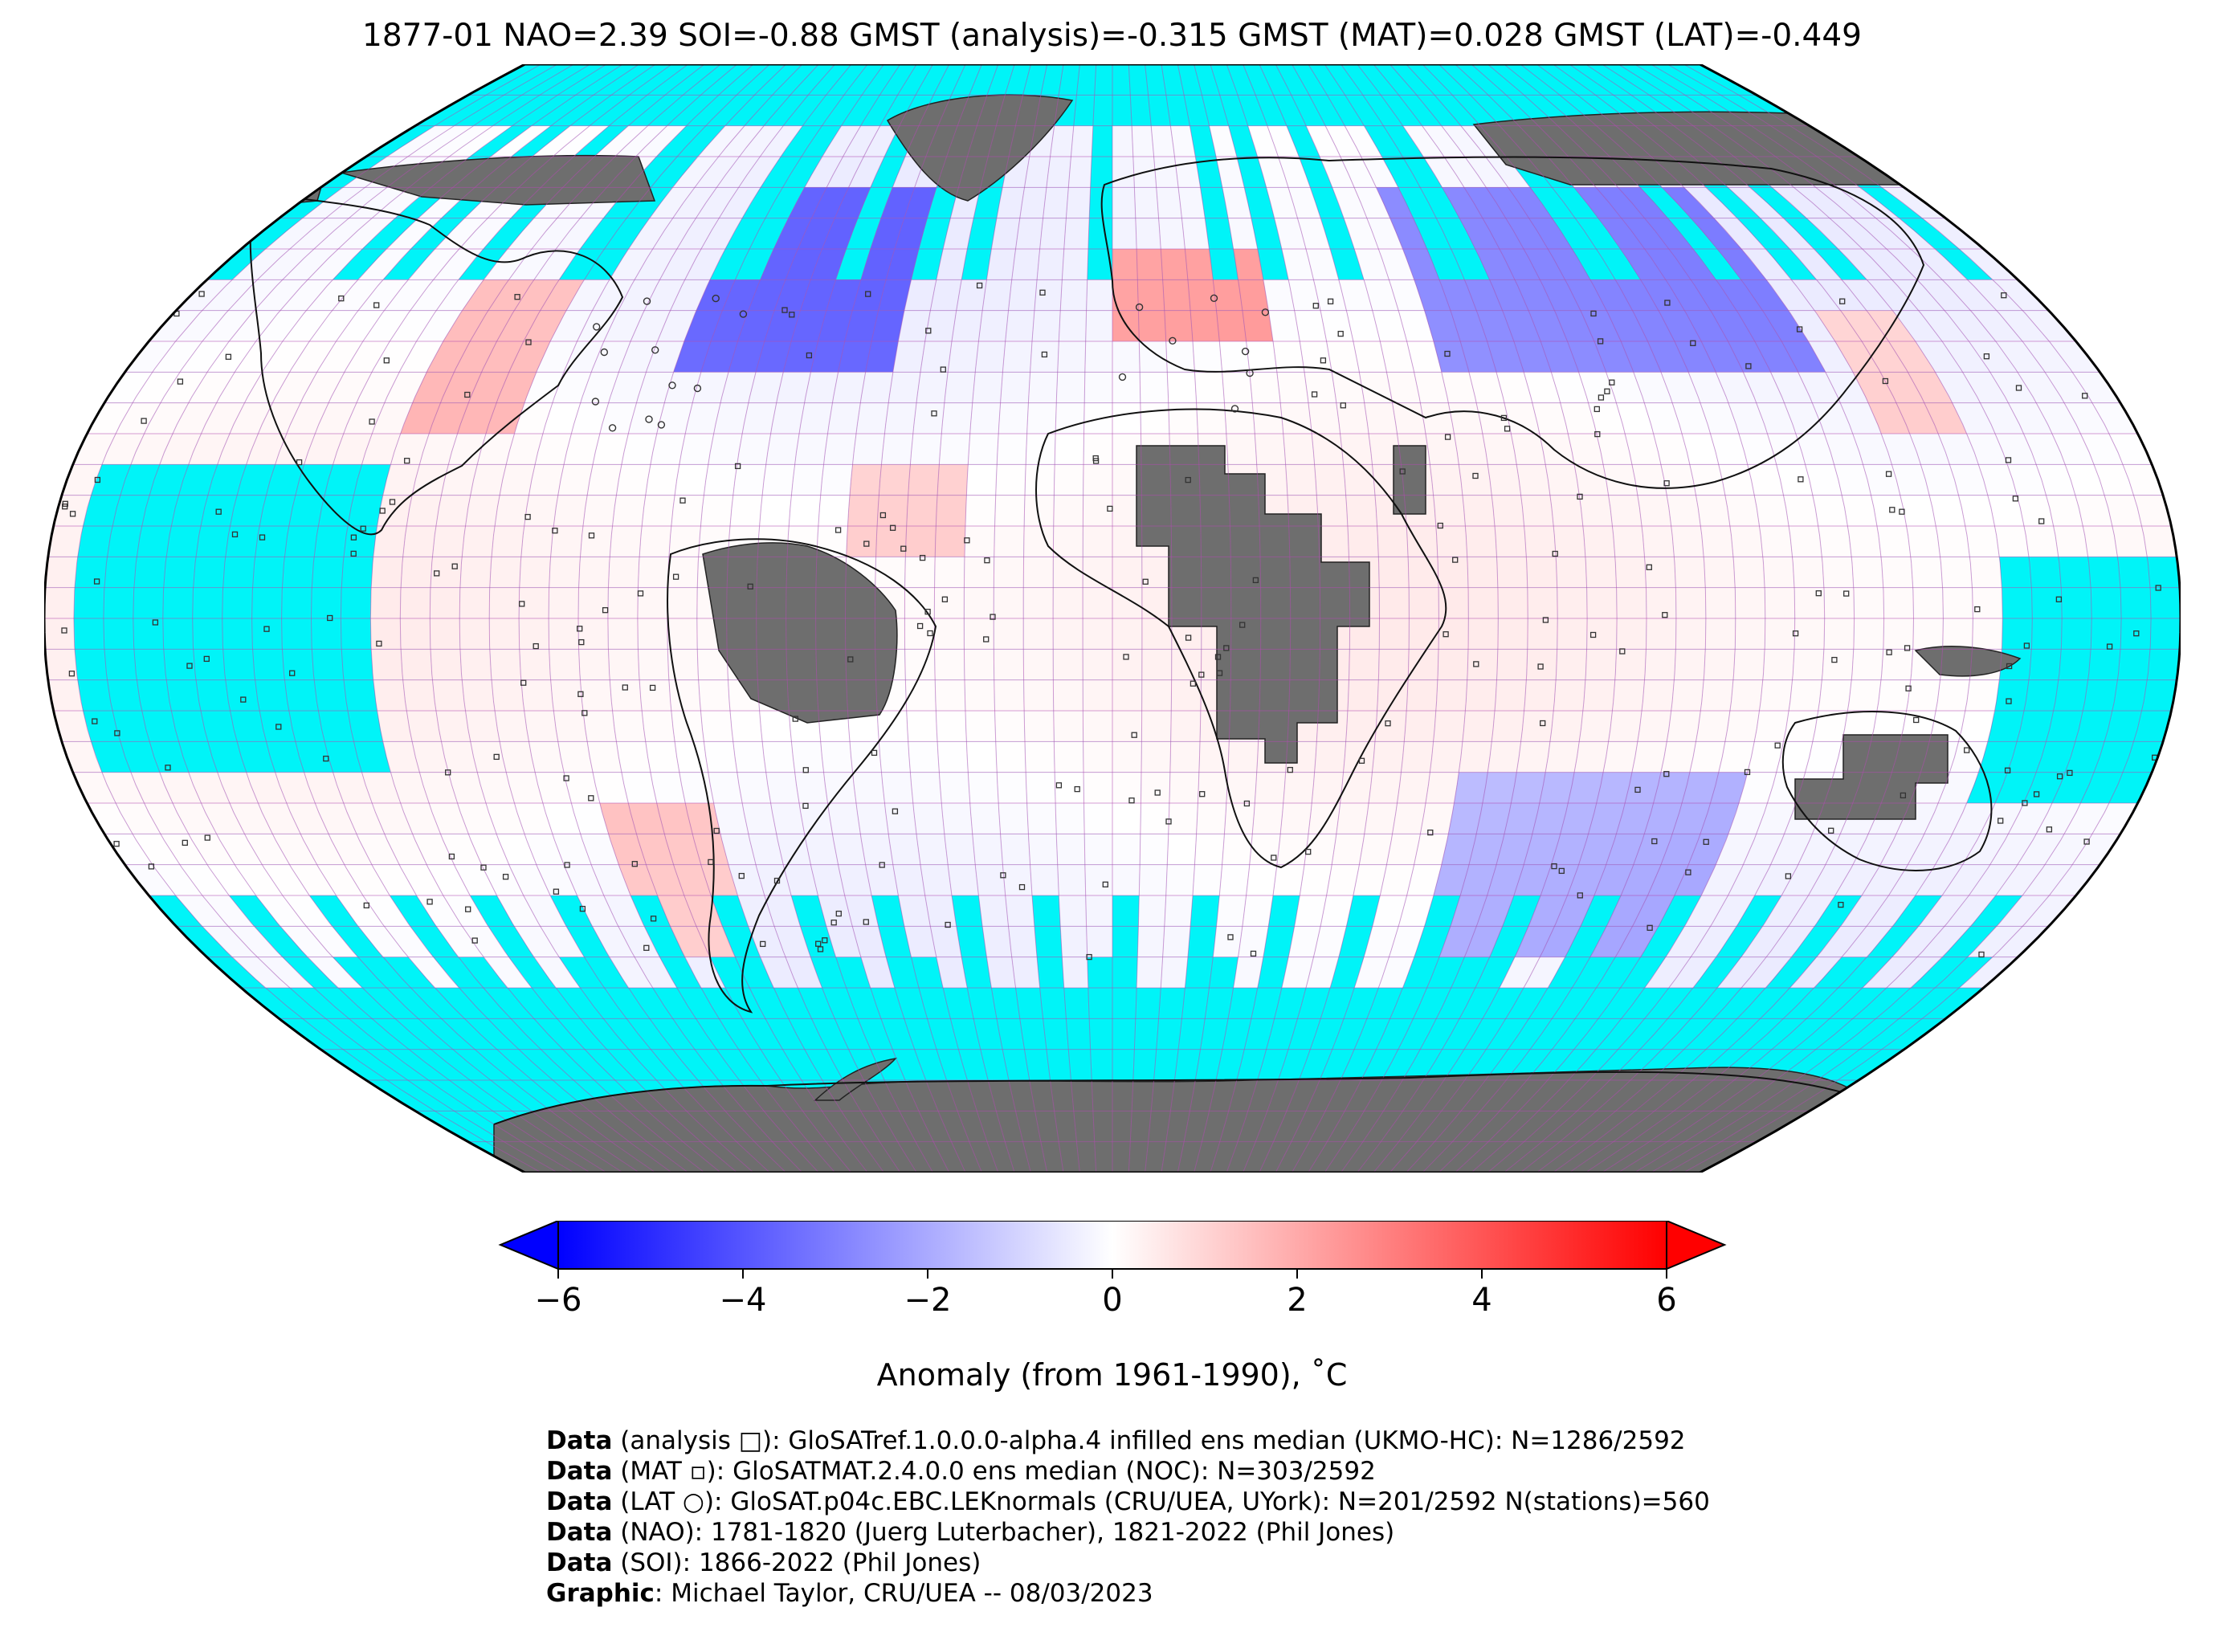 The height and width of the screenshot is (1652, 2224). I want to click on eurasia-coast, so click(1512, 322).